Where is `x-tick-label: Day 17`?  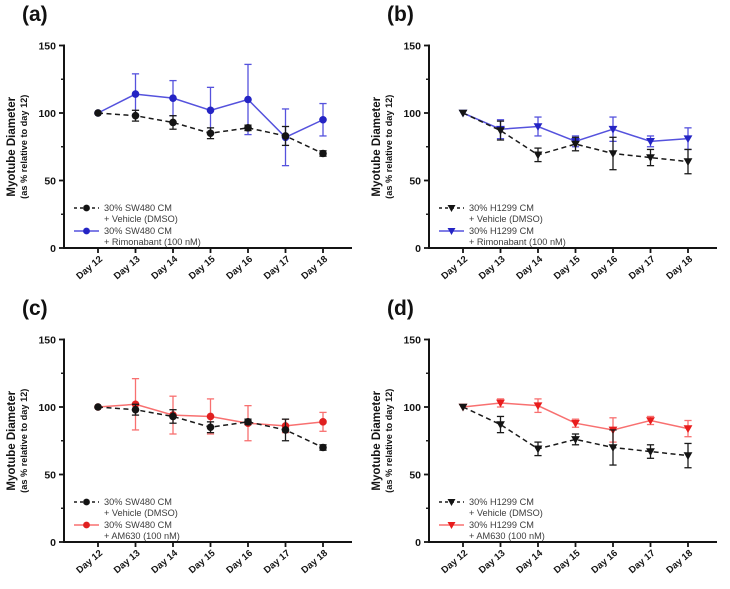 x-tick-label: Day 17 is located at coordinates (277, 268).